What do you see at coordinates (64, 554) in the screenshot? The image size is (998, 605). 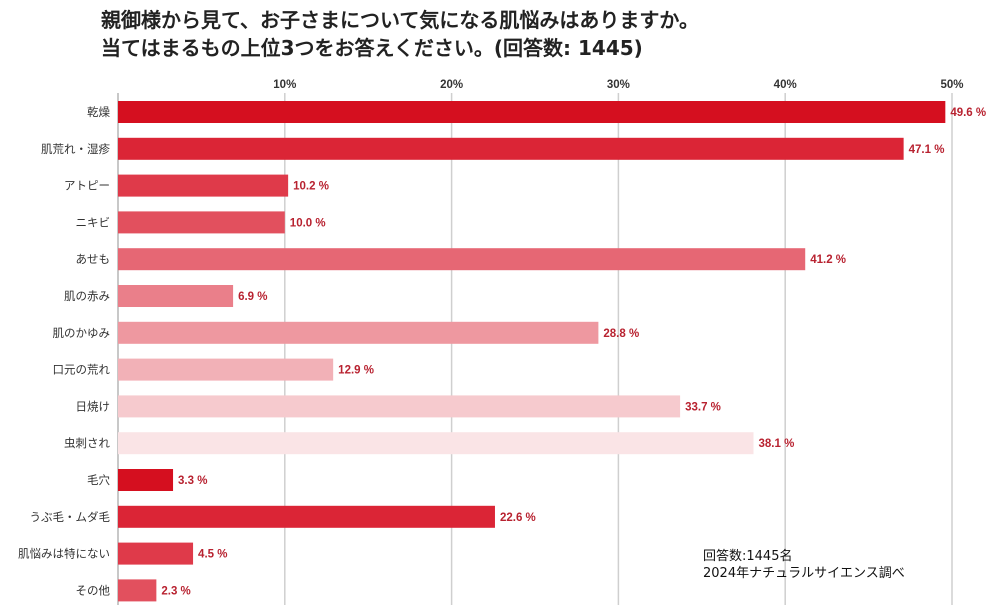 I see `category-label-13: 肌悩みは特にない` at bounding box center [64, 554].